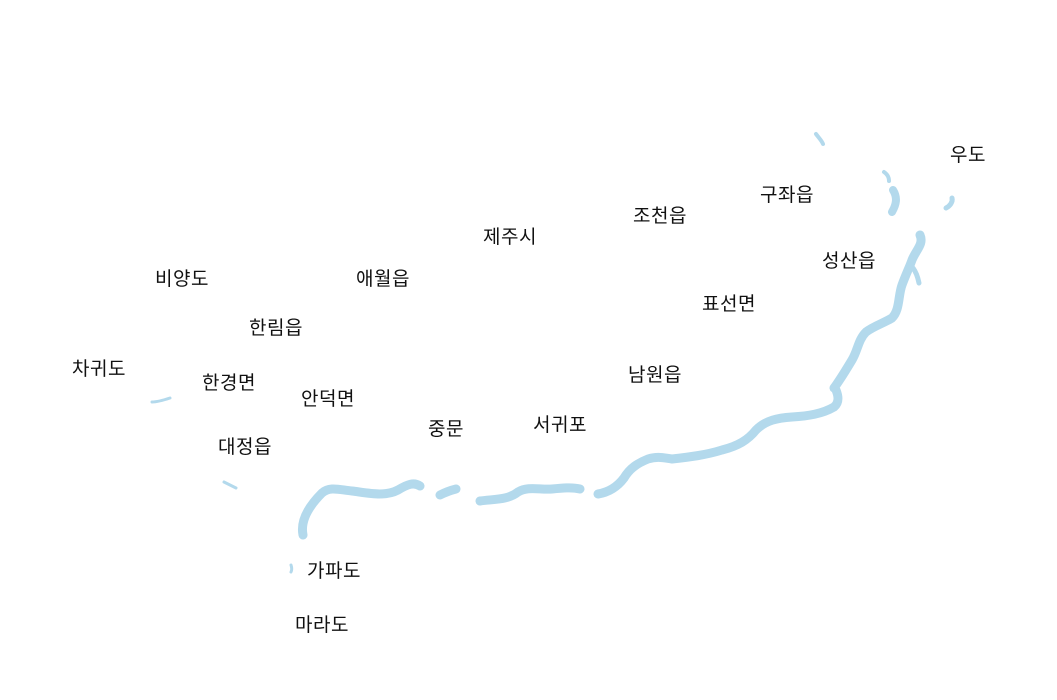 Image resolution: width=1057 pixels, height=700 pixels. Describe the element at coordinates (949, 203) in the screenshot. I see `coast-water-udo-channel` at that location.